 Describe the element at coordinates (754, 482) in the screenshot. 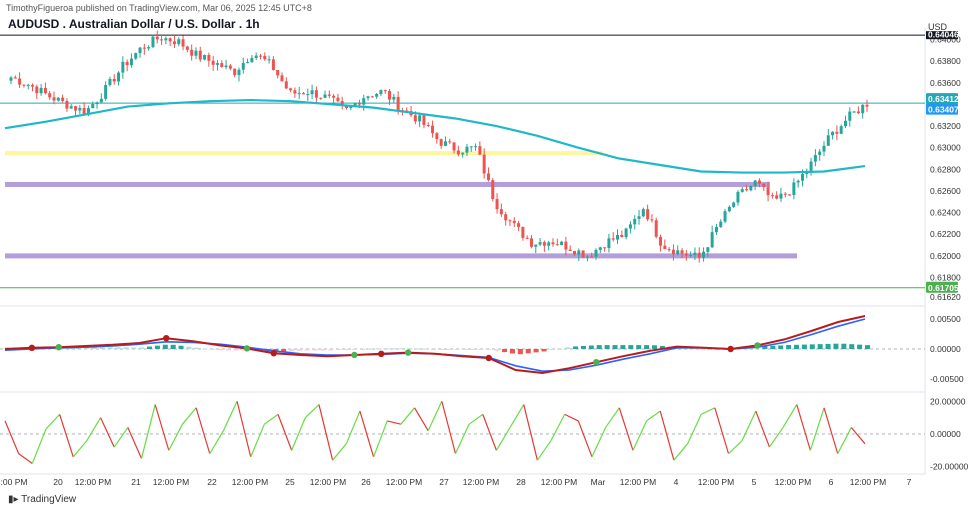

I see `time-tick-label: 5` at that location.